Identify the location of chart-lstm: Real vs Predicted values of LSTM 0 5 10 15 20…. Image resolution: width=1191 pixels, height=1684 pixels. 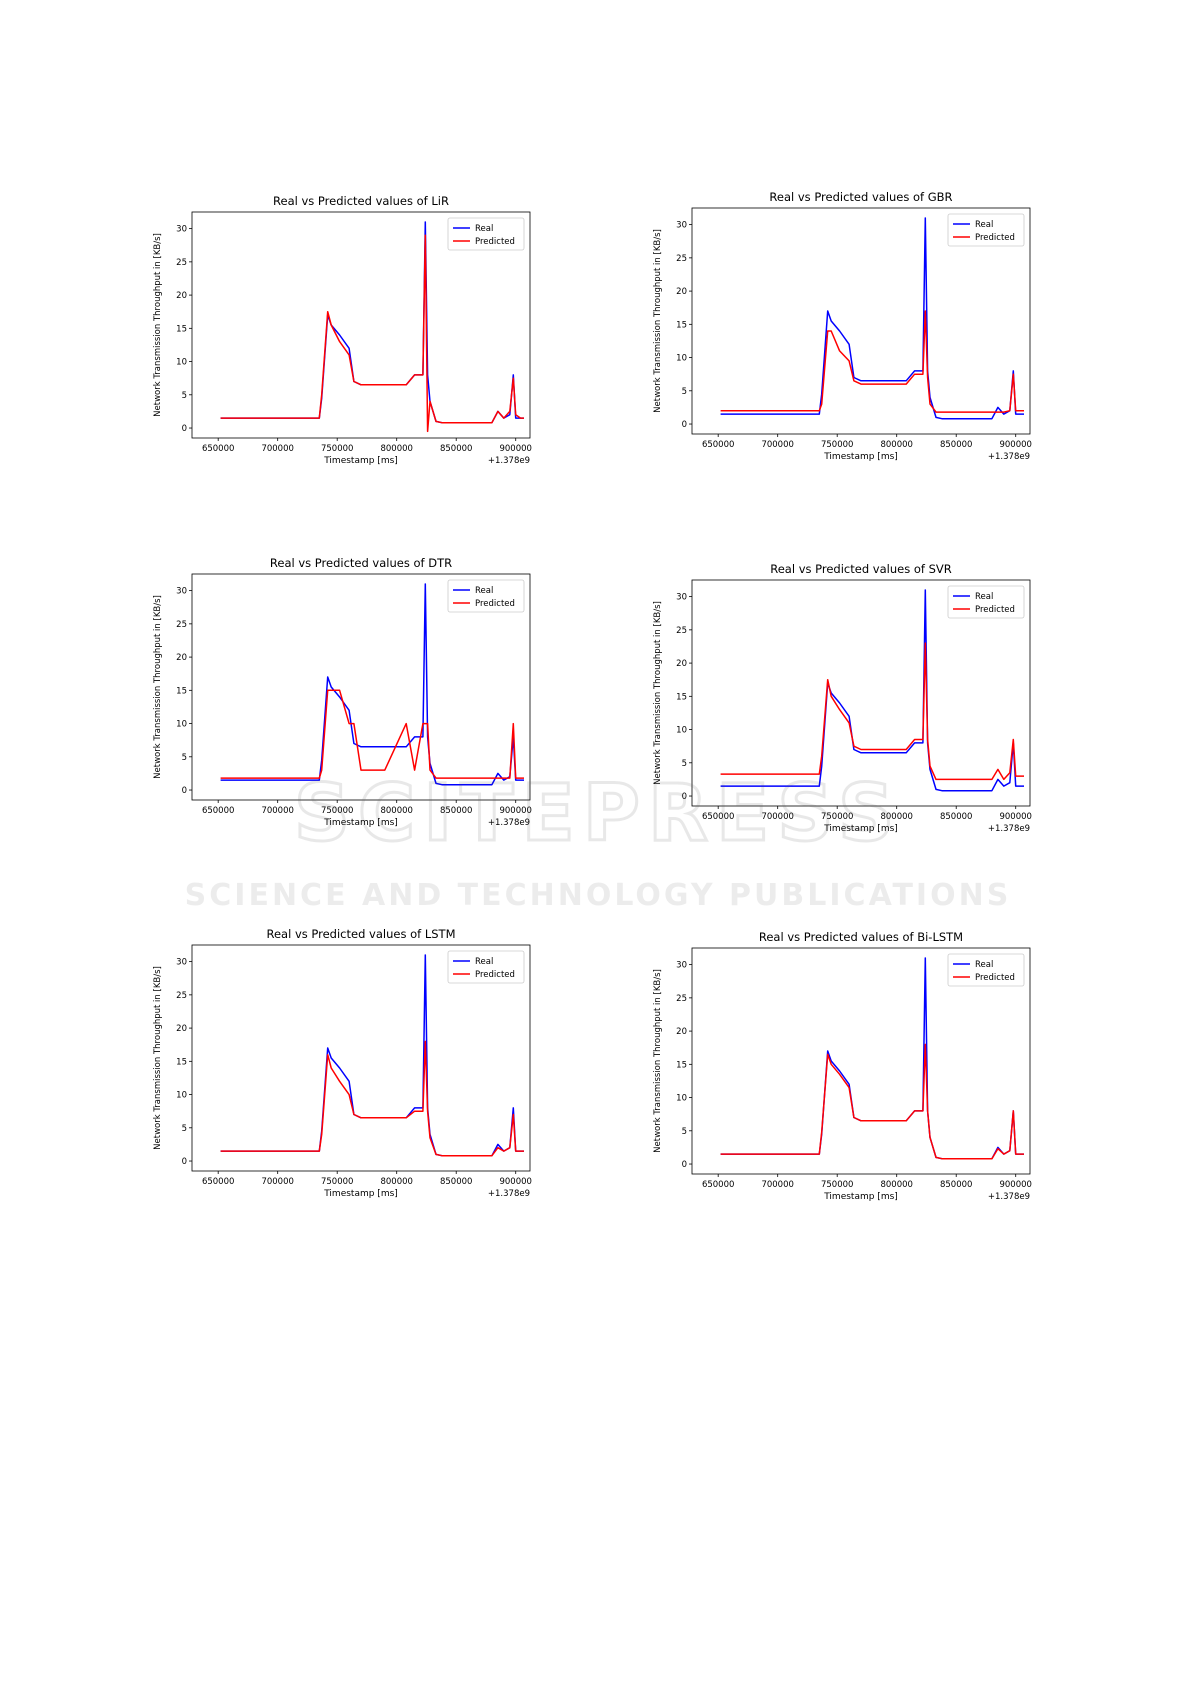
(345, 1073).